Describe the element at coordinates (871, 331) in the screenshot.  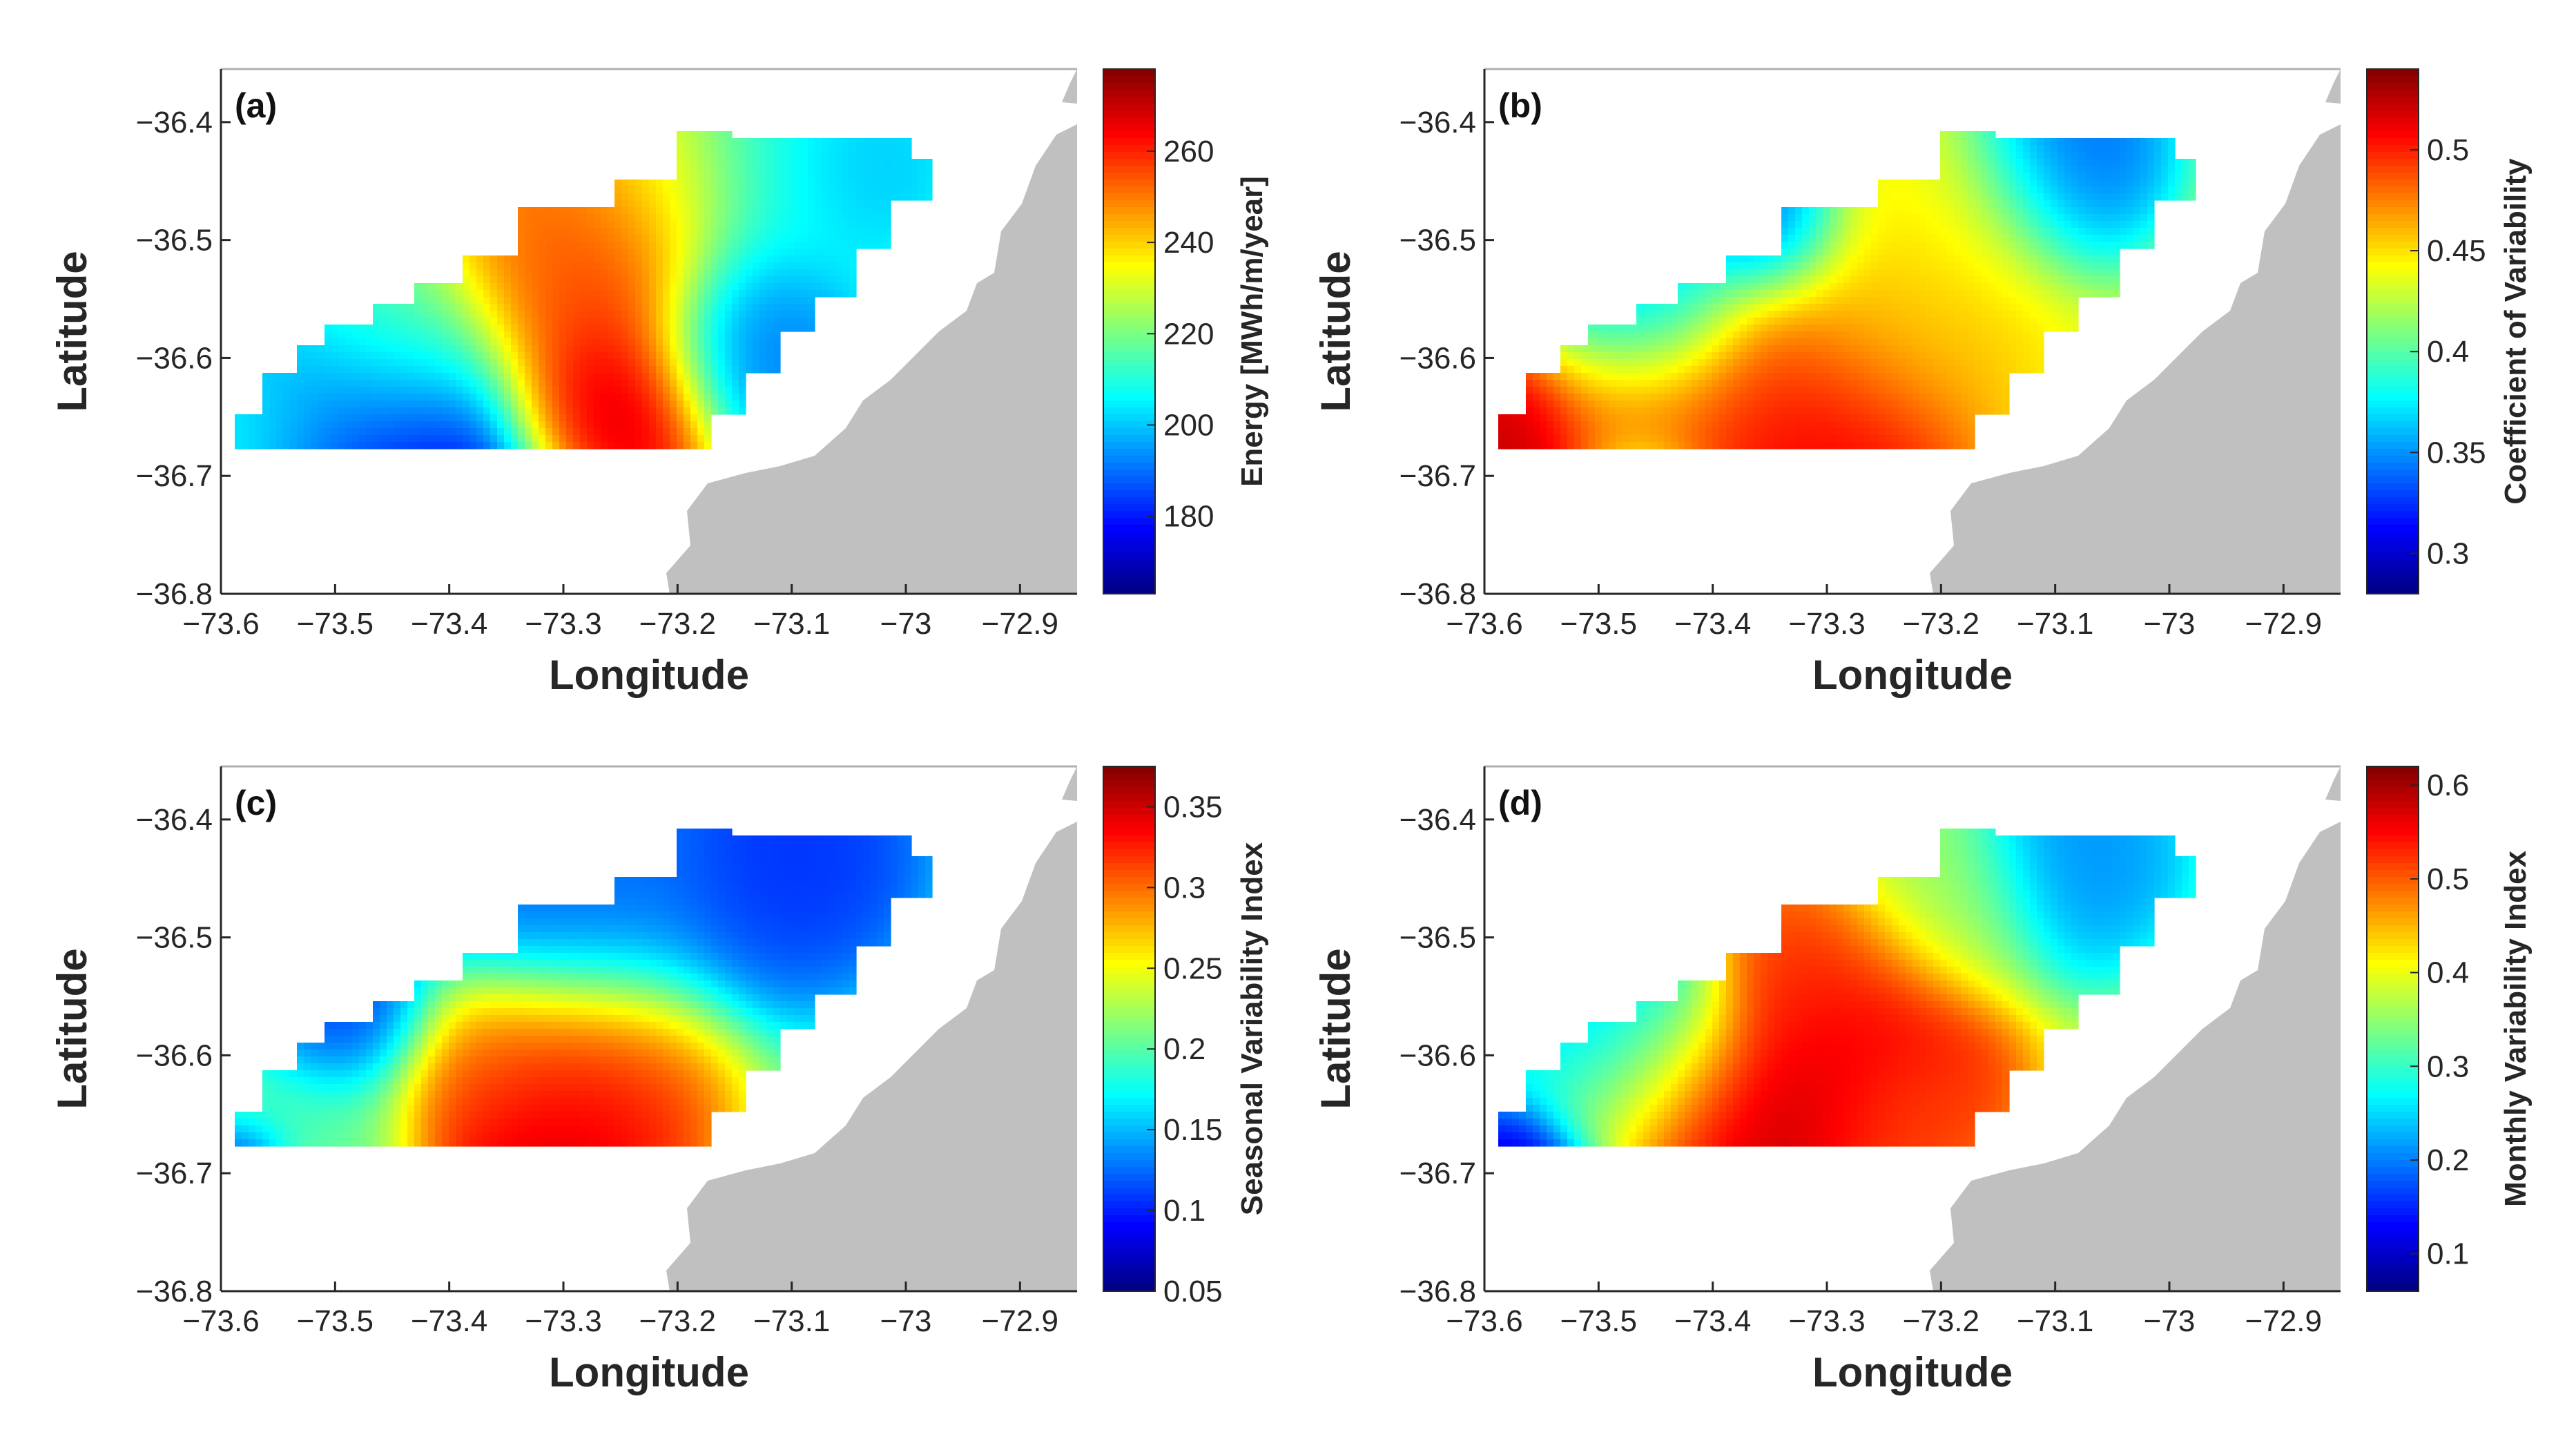
I see `land-mask` at that location.